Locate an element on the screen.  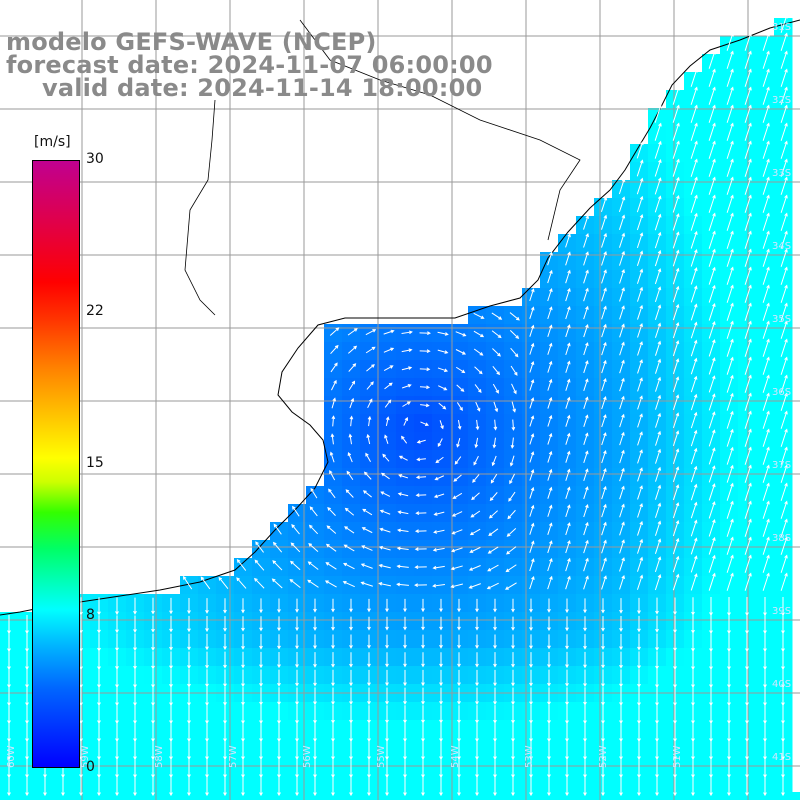
lon-label: 52W is located at coordinates (603, 756).